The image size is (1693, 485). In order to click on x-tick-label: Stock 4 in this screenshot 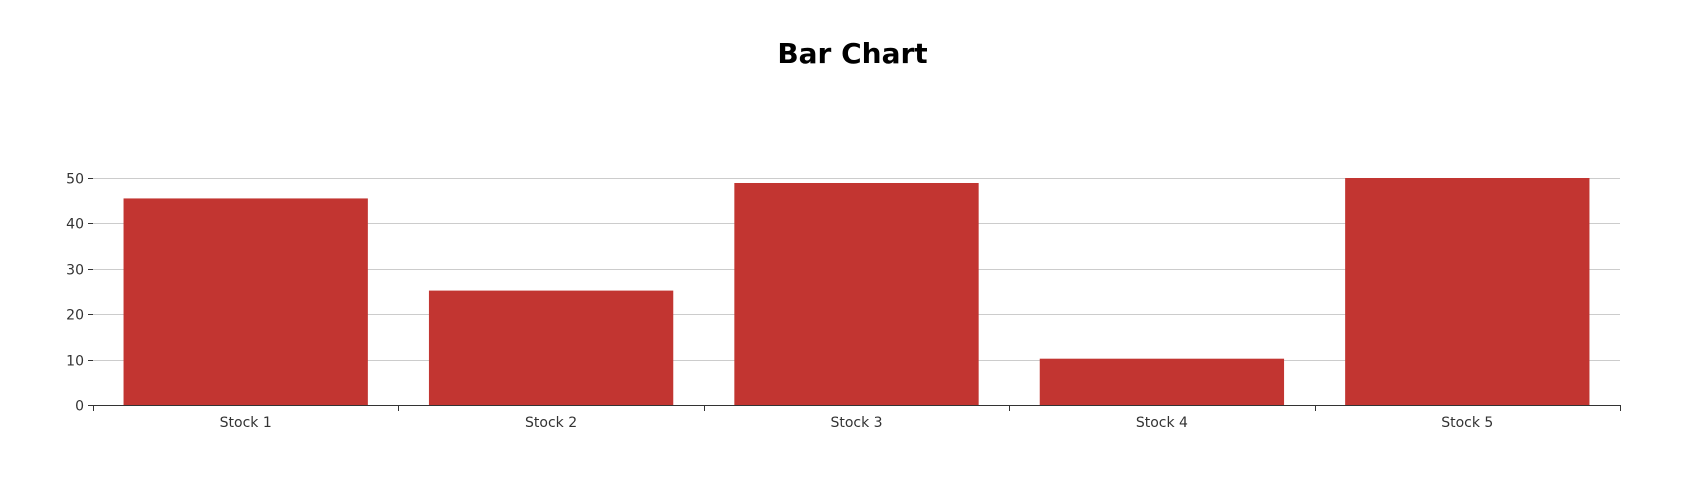, I will do `click(1162, 423)`.